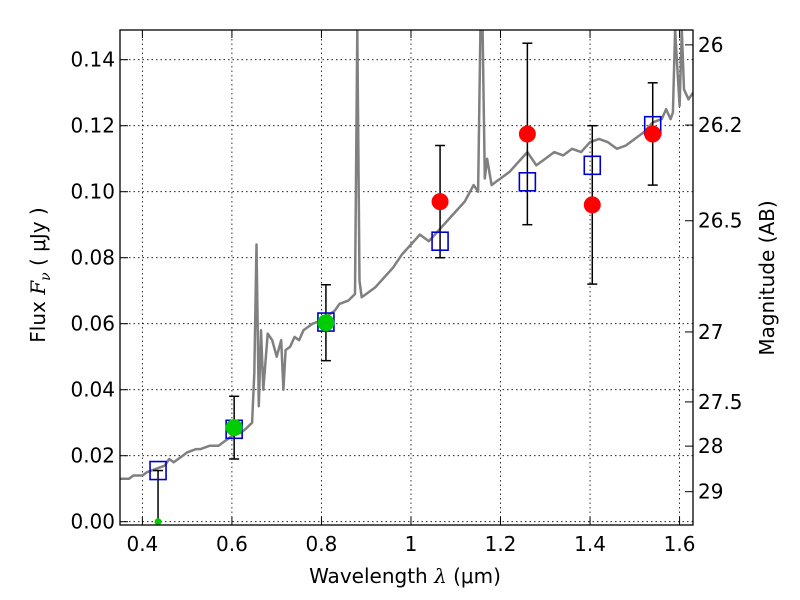  Describe the element at coordinates (680, 544) in the screenshot. I see `x-tick-label: 1.6` at that location.